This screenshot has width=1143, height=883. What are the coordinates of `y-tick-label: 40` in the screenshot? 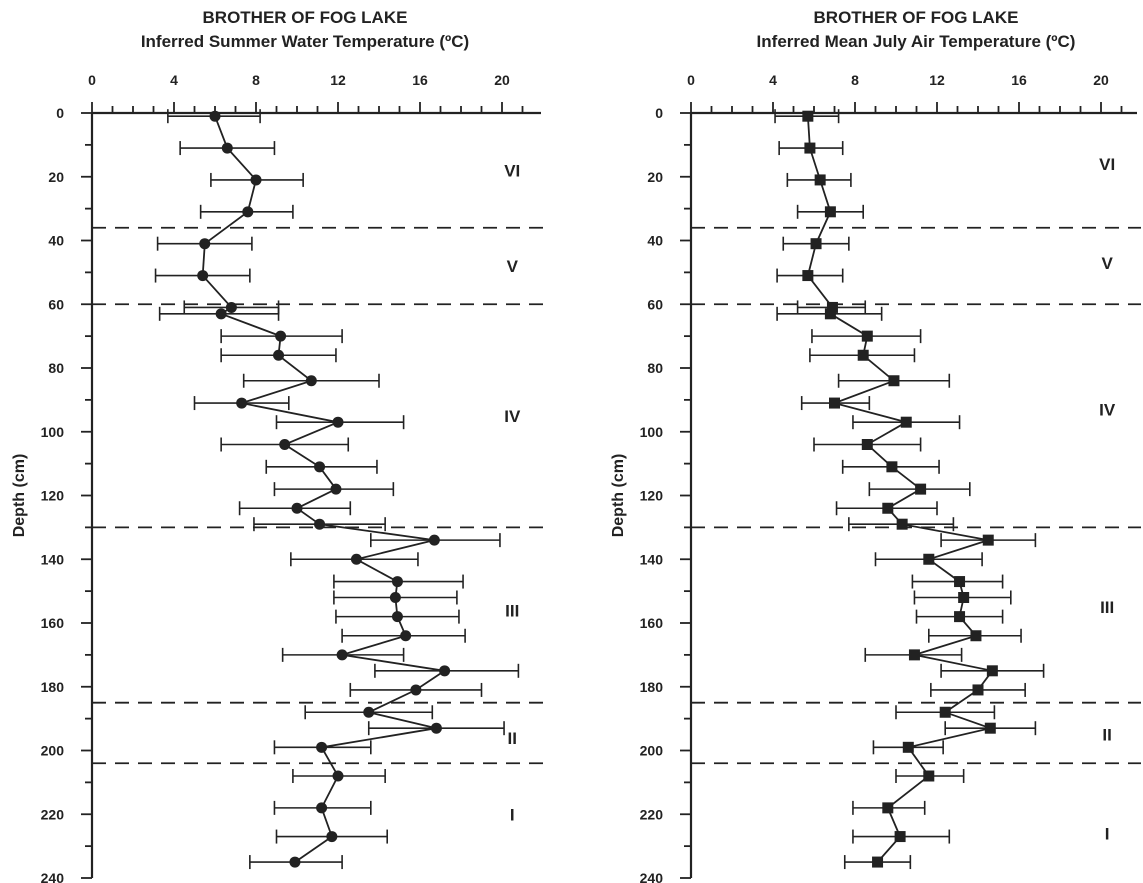 It's located at (655, 241).